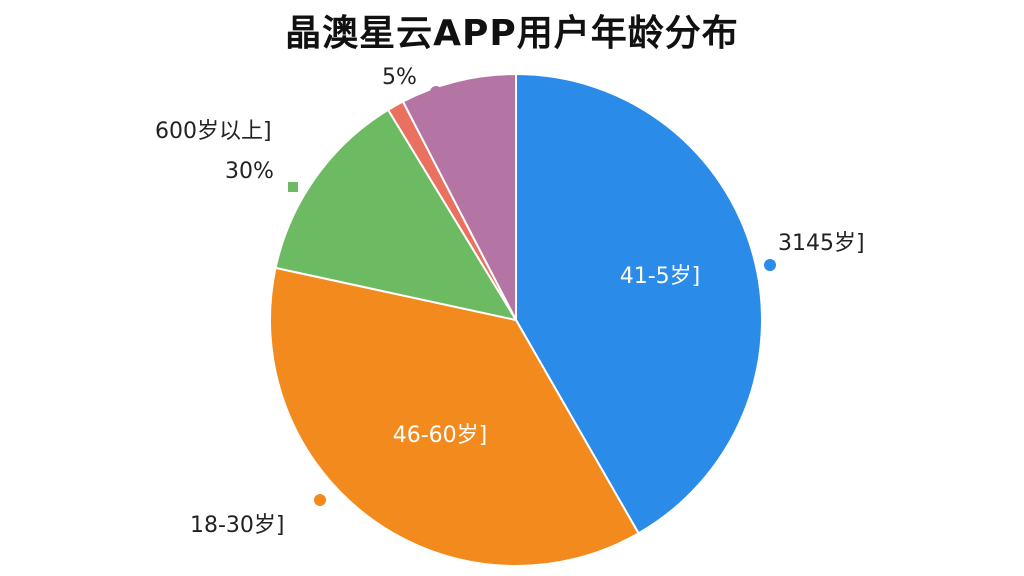 This screenshot has width=1024, height=576. What do you see at coordinates (213, 131) in the screenshot?
I see `slice-outer-label-2-line-0: 600岁以上]` at bounding box center [213, 131].